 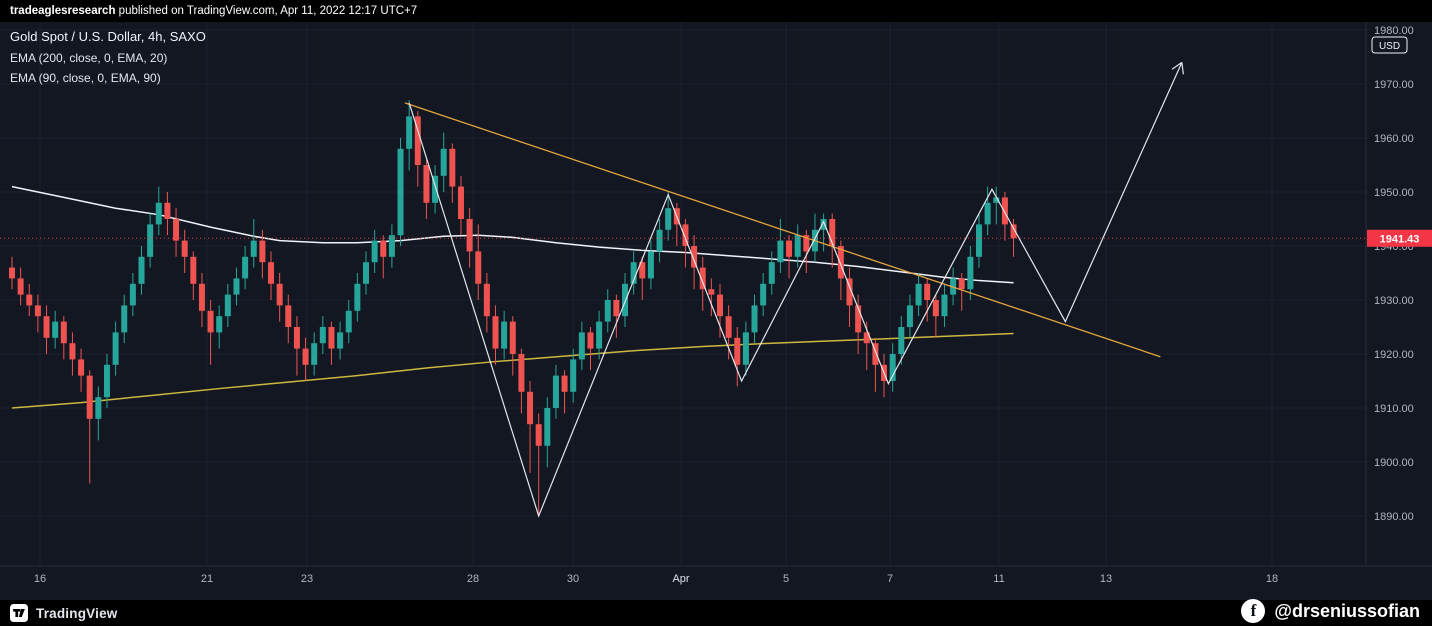 What do you see at coordinates (19, 613) in the screenshot?
I see `tradingview-logo-icon` at bounding box center [19, 613].